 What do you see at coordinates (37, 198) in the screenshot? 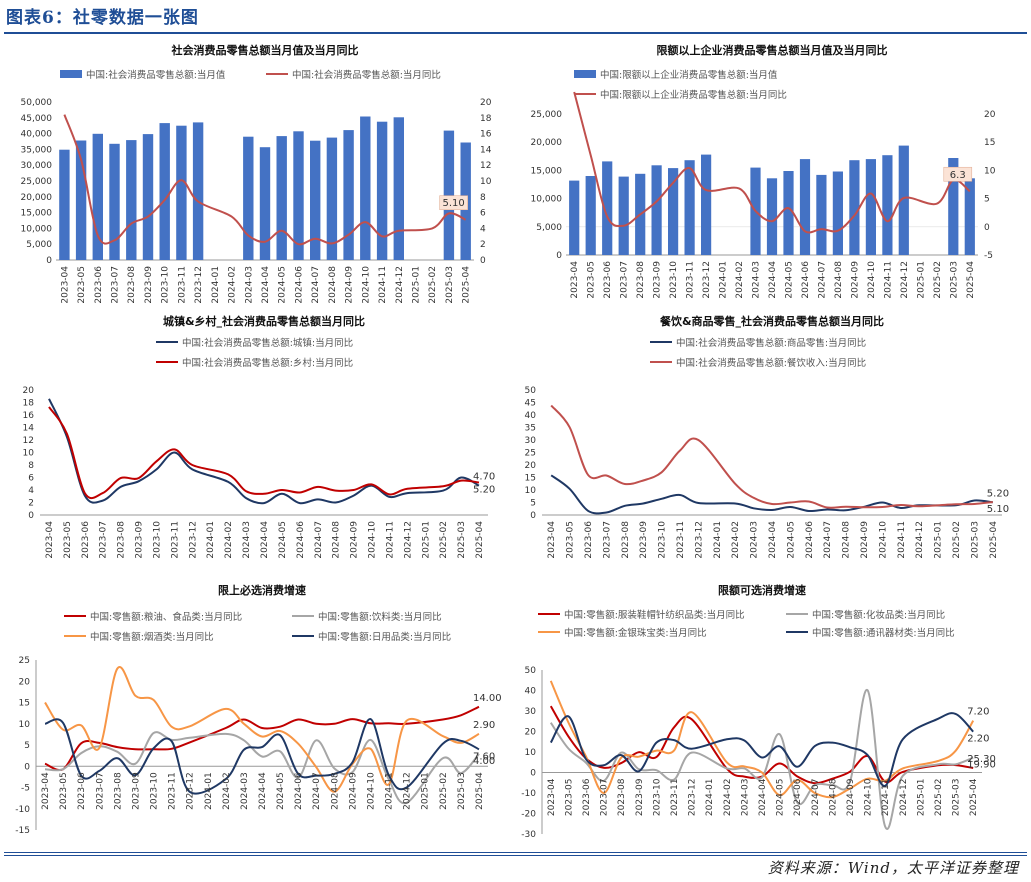
I see `y-left-tick: 20,000` at bounding box center [37, 198].